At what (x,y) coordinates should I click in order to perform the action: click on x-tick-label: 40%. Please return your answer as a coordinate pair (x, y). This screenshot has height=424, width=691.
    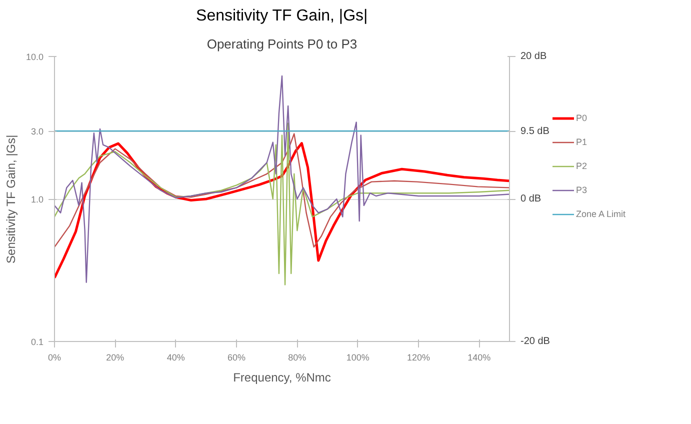
    Looking at the image, I should click on (175, 357).